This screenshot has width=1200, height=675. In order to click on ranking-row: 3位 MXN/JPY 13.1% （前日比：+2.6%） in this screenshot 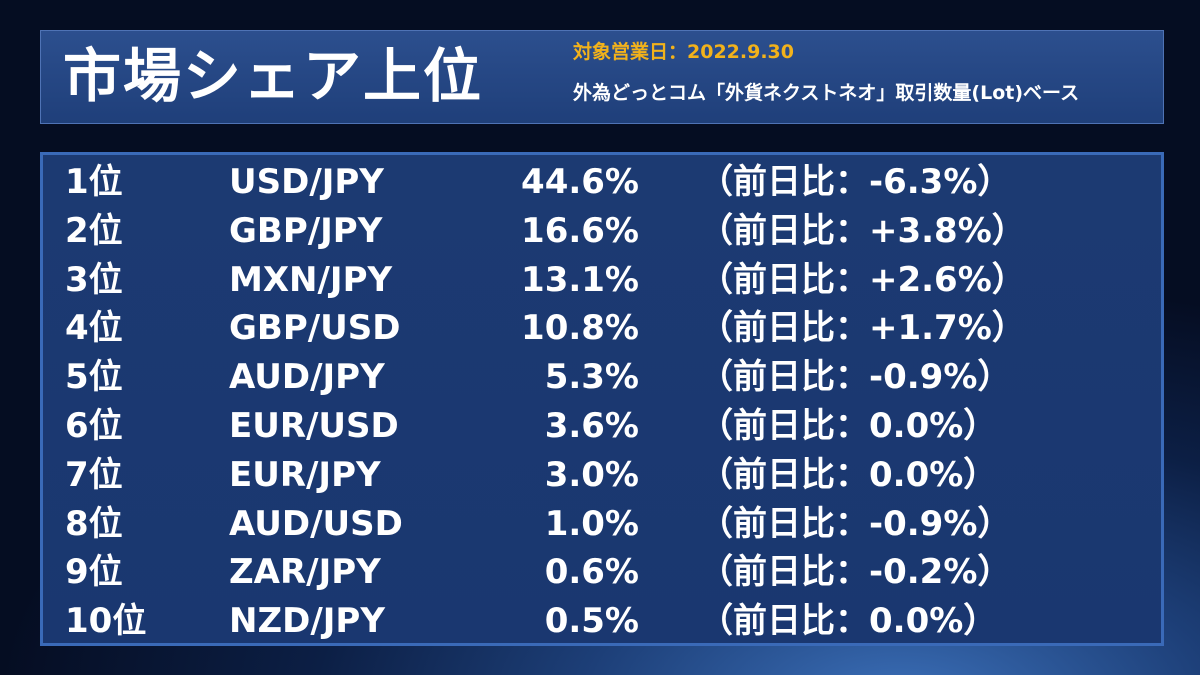, I will do `click(602, 280)`.